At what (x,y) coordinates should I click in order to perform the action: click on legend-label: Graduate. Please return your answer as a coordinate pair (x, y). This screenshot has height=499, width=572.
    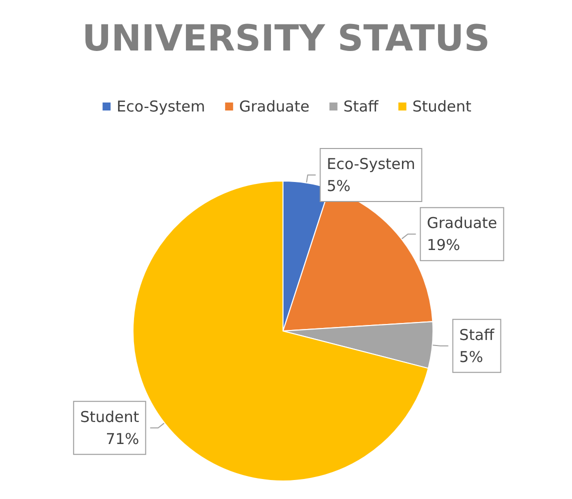
    Looking at the image, I should click on (274, 107).